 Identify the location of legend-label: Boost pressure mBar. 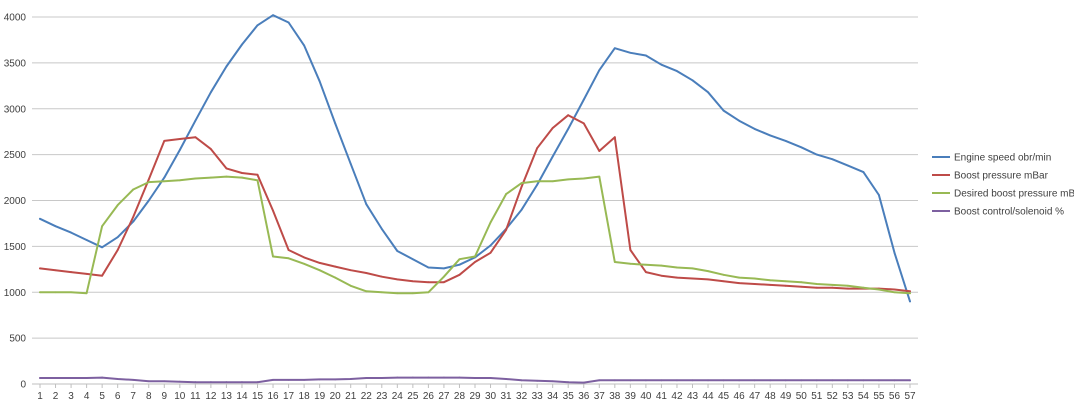
(1001, 176).